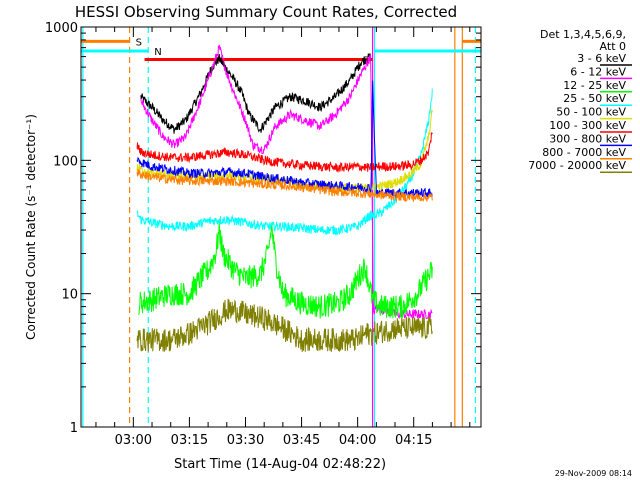 The height and width of the screenshot is (480, 640). What do you see at coordinates (593, 473) in the screenshot?
I see `footer-timestamp: 29-Nov-2009 08:14` at bounding box center [593, 473].